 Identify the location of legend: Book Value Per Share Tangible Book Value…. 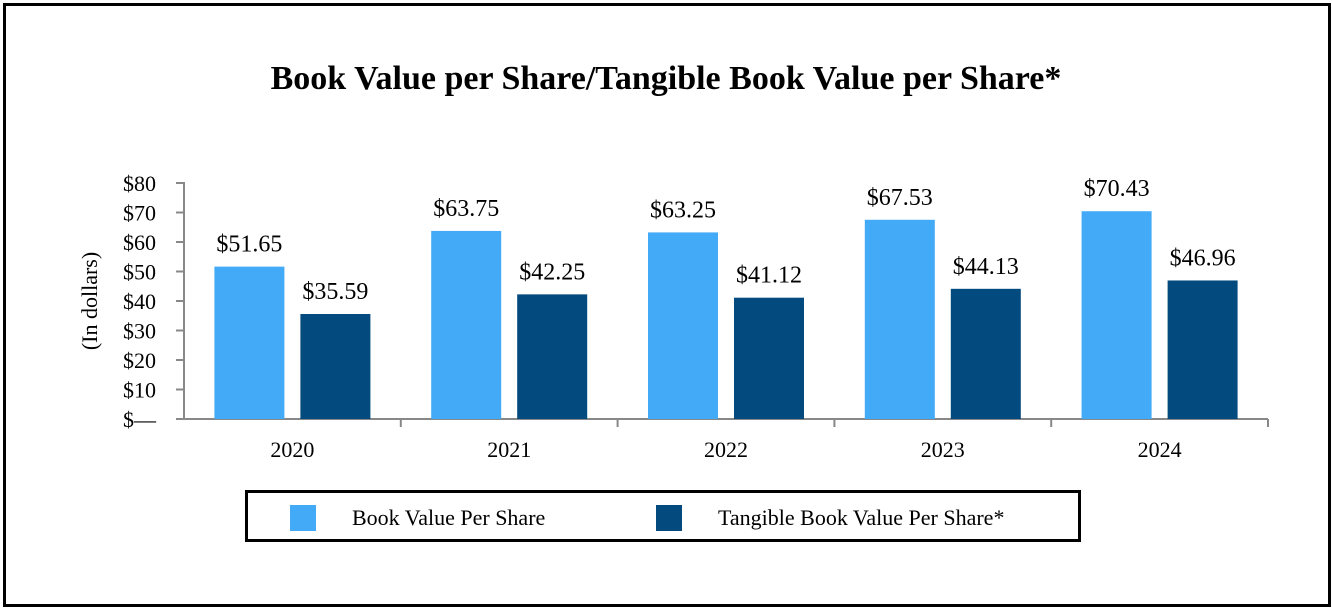
(663, 516).